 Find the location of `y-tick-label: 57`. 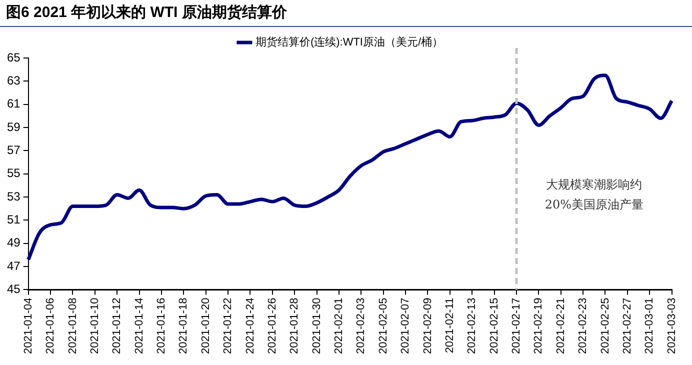

y-tick-label: 57 is located at coordinates (13, 150).